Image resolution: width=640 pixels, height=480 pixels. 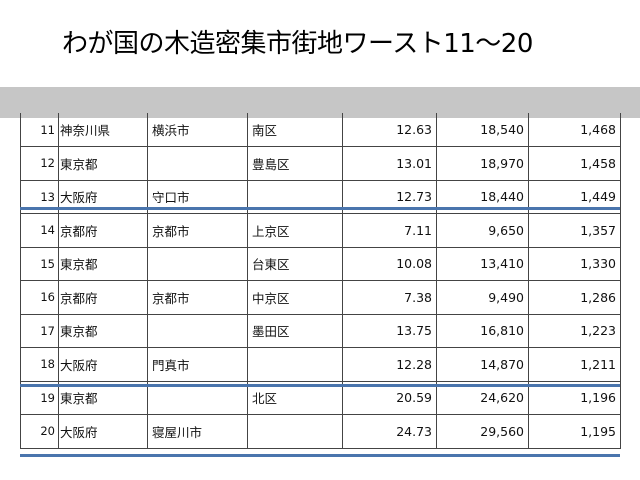 What do you see at coordinates (103, 130) in the screenshot?
I see `prefecture-cell: 神奈川県` at bounding box center [103, 130].